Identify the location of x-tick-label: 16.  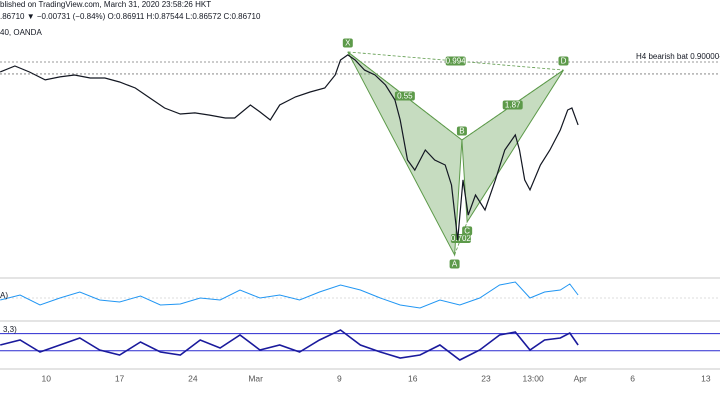
(413, 378).